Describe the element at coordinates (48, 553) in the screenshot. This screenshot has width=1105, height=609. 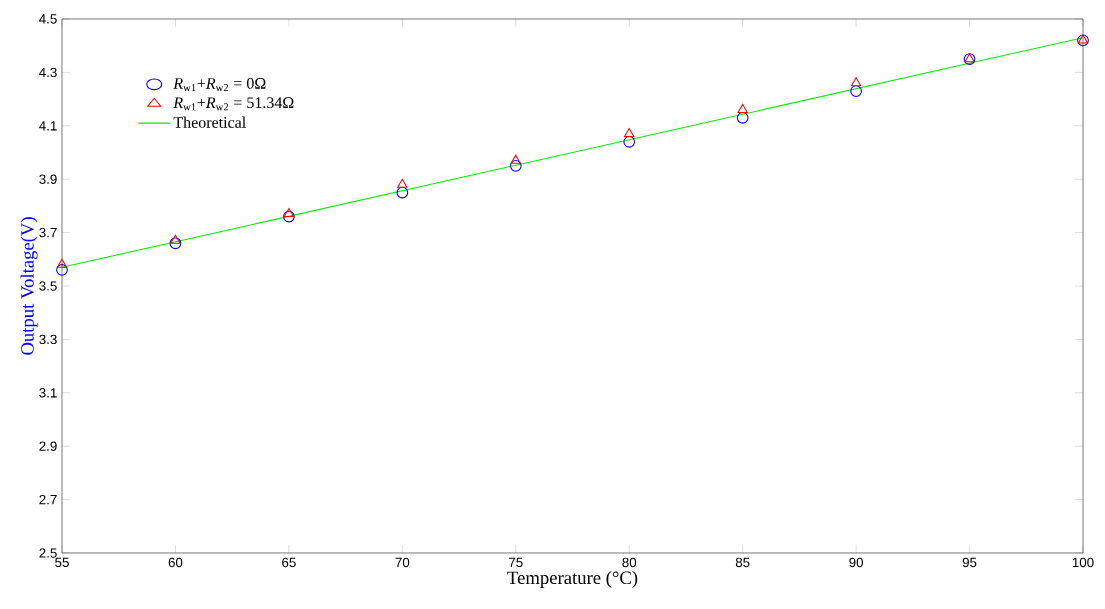
I see `y-tick-label: 2.5` at that location.